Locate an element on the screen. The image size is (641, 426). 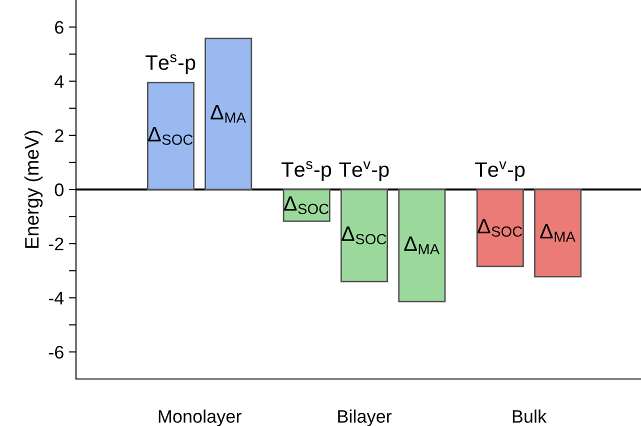
y-tick-label: 4 is located at coordinates (59, 81).